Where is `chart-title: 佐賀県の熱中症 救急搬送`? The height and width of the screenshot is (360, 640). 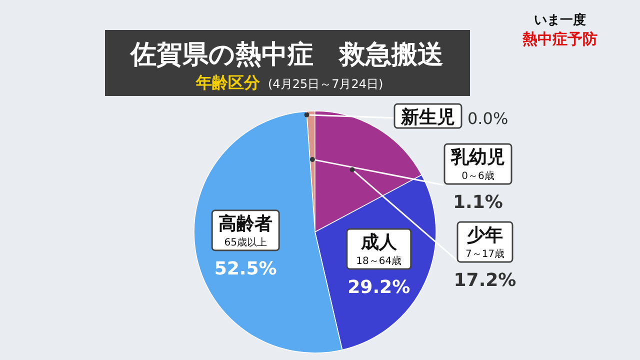
chart-title: 佐賀県の熱中症 救急搬送 is located at coordinates (287, 55).